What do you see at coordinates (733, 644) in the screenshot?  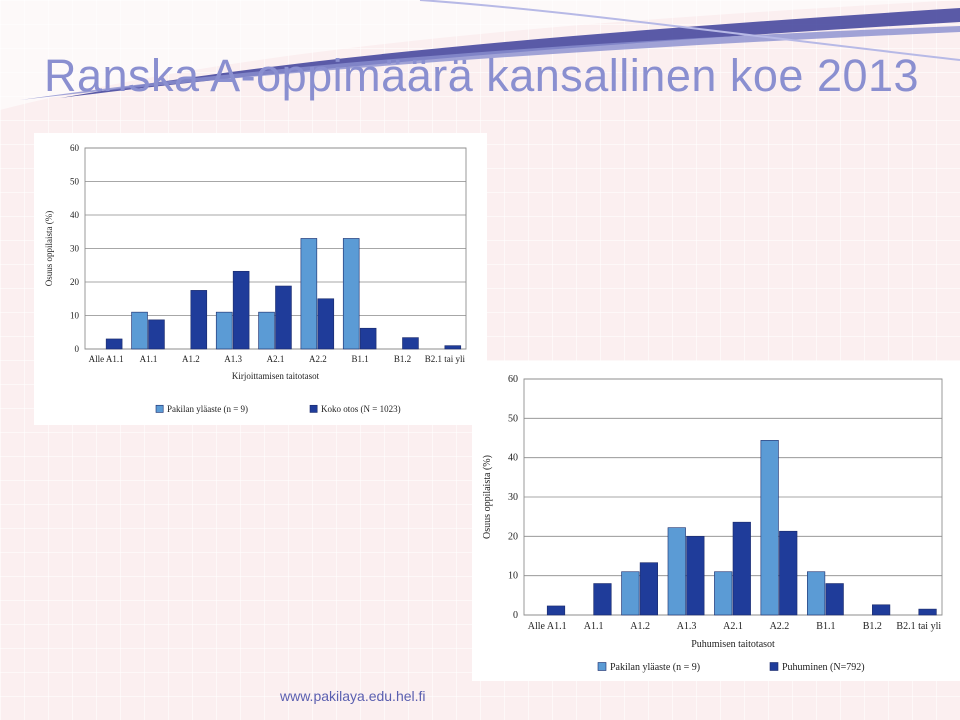 I see `x-axis-title: Puhumisen taitotasot` at bounding box center [733, 644].